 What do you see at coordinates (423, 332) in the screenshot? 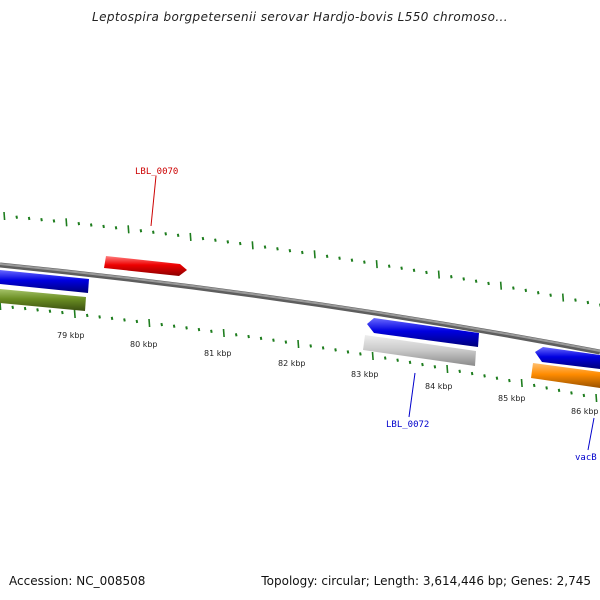
I see `gene-blue-middle` at bounding box center [423, 332].